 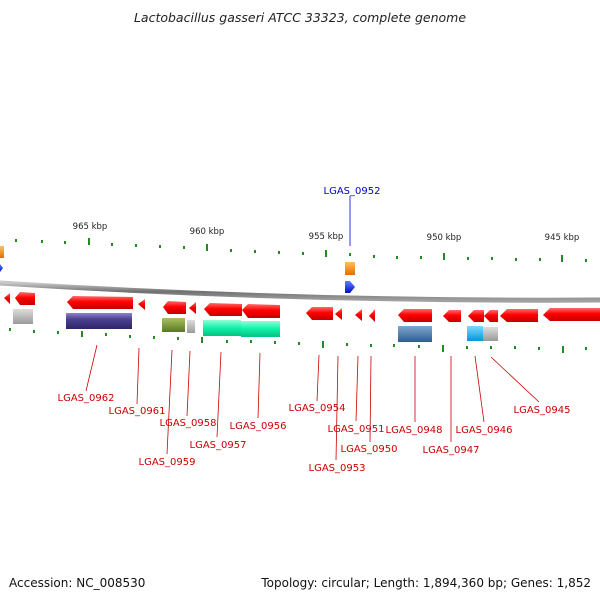 What do you see at coordinates (99, 321) in the screenshot?
I see `purple-feature` at bounding box center [99, 321].